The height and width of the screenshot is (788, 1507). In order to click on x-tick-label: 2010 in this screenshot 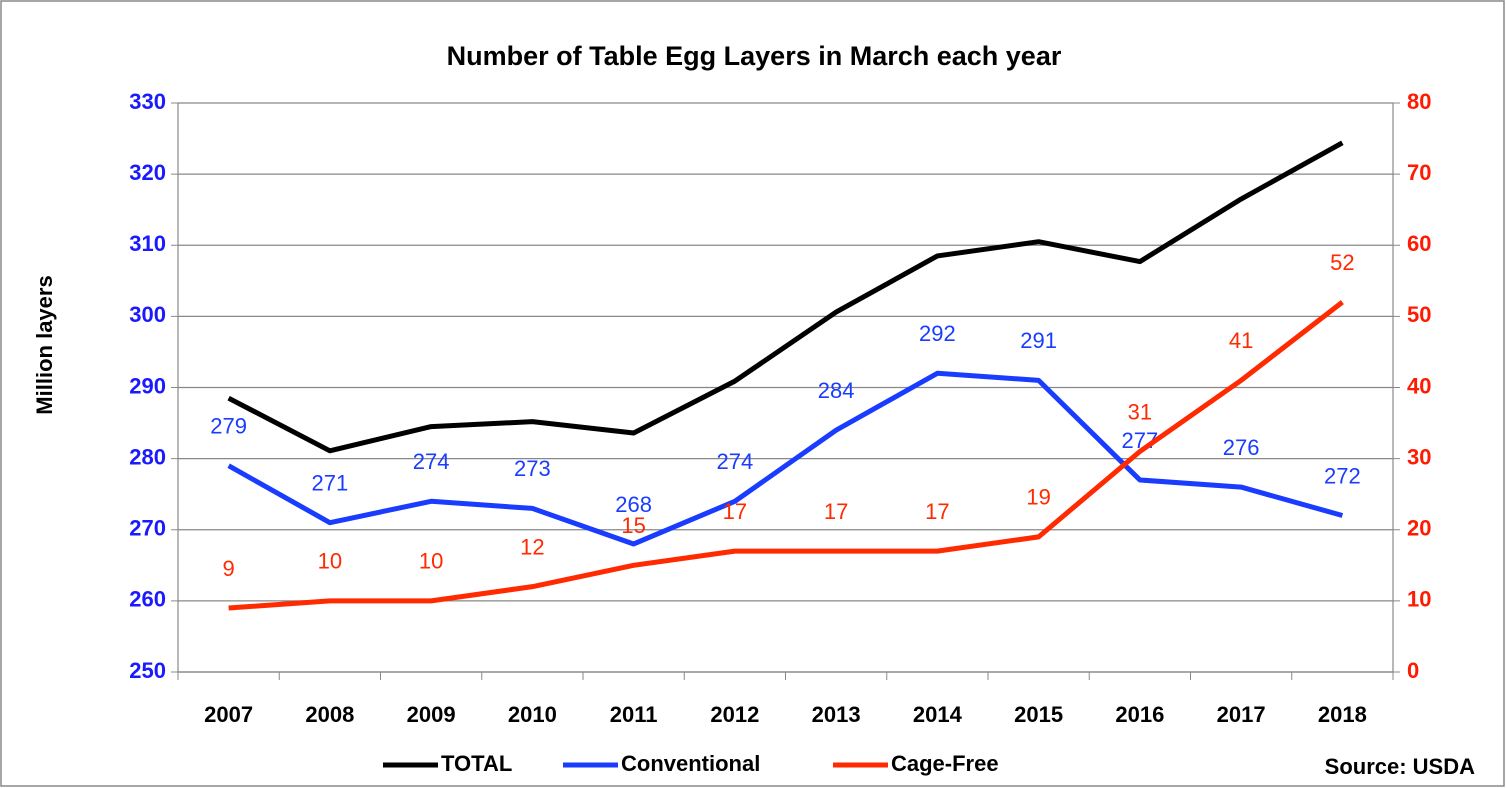, I will do `click(532, 714)`.